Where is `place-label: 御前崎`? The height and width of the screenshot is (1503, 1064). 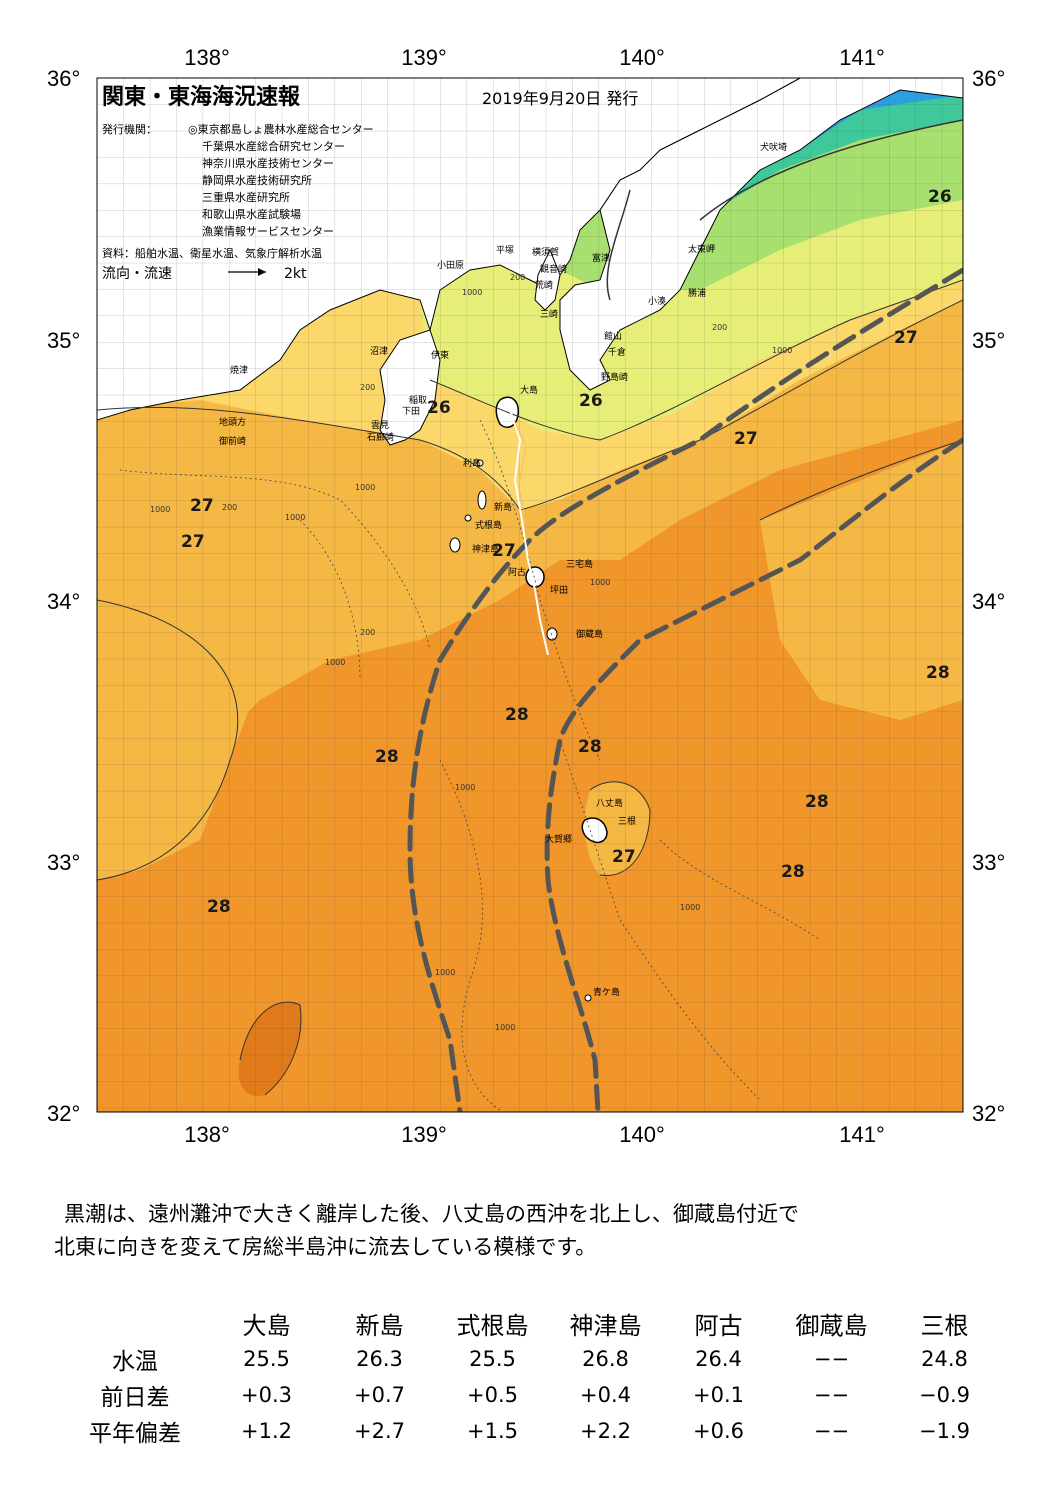 place-label: 御前崎 is located at coordinates (232, 441).